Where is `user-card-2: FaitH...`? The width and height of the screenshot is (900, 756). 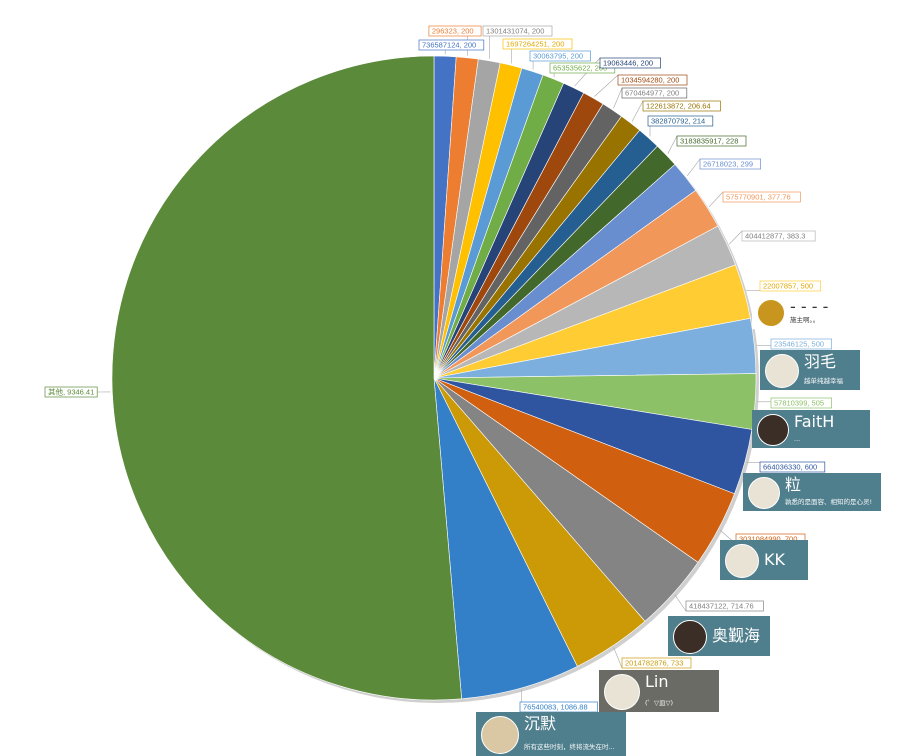 user-card-2: FaitH... is located at coordinates (811, 429).